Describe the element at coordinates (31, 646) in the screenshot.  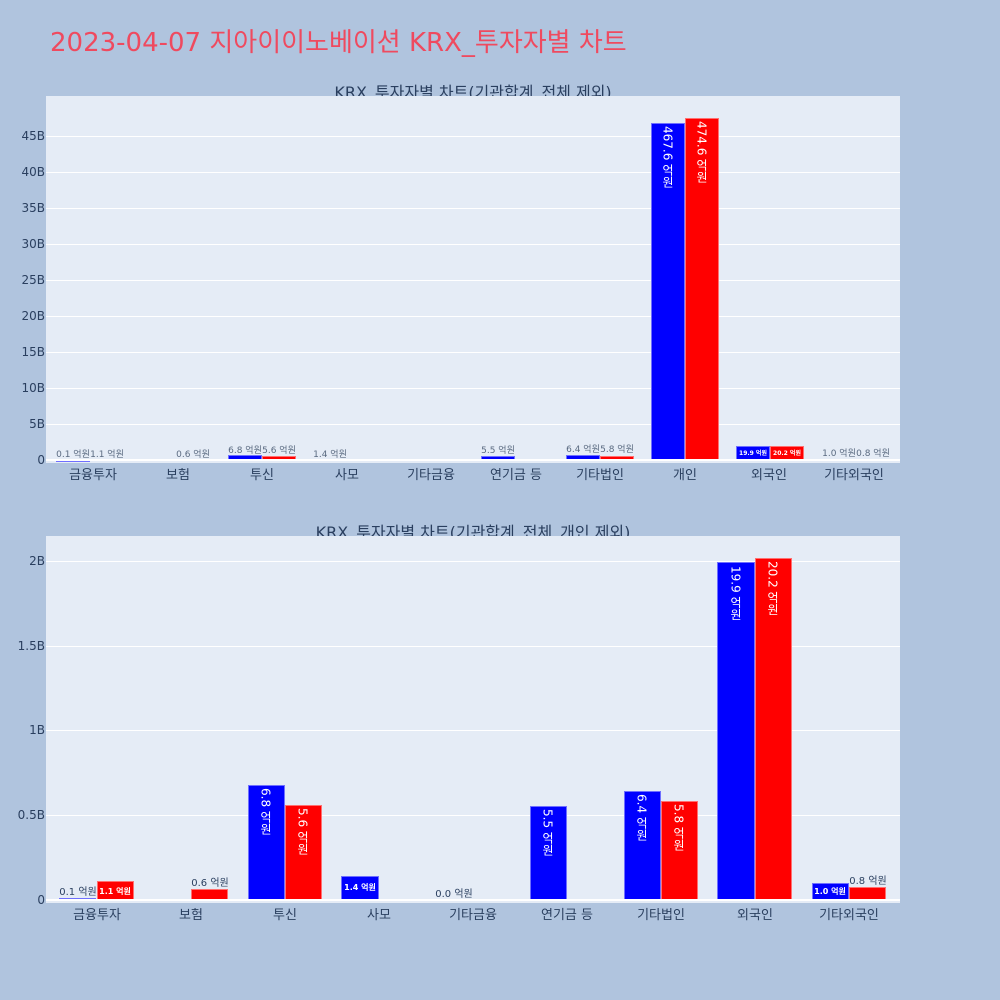
I see `y-tick: 1.5B` at that location.